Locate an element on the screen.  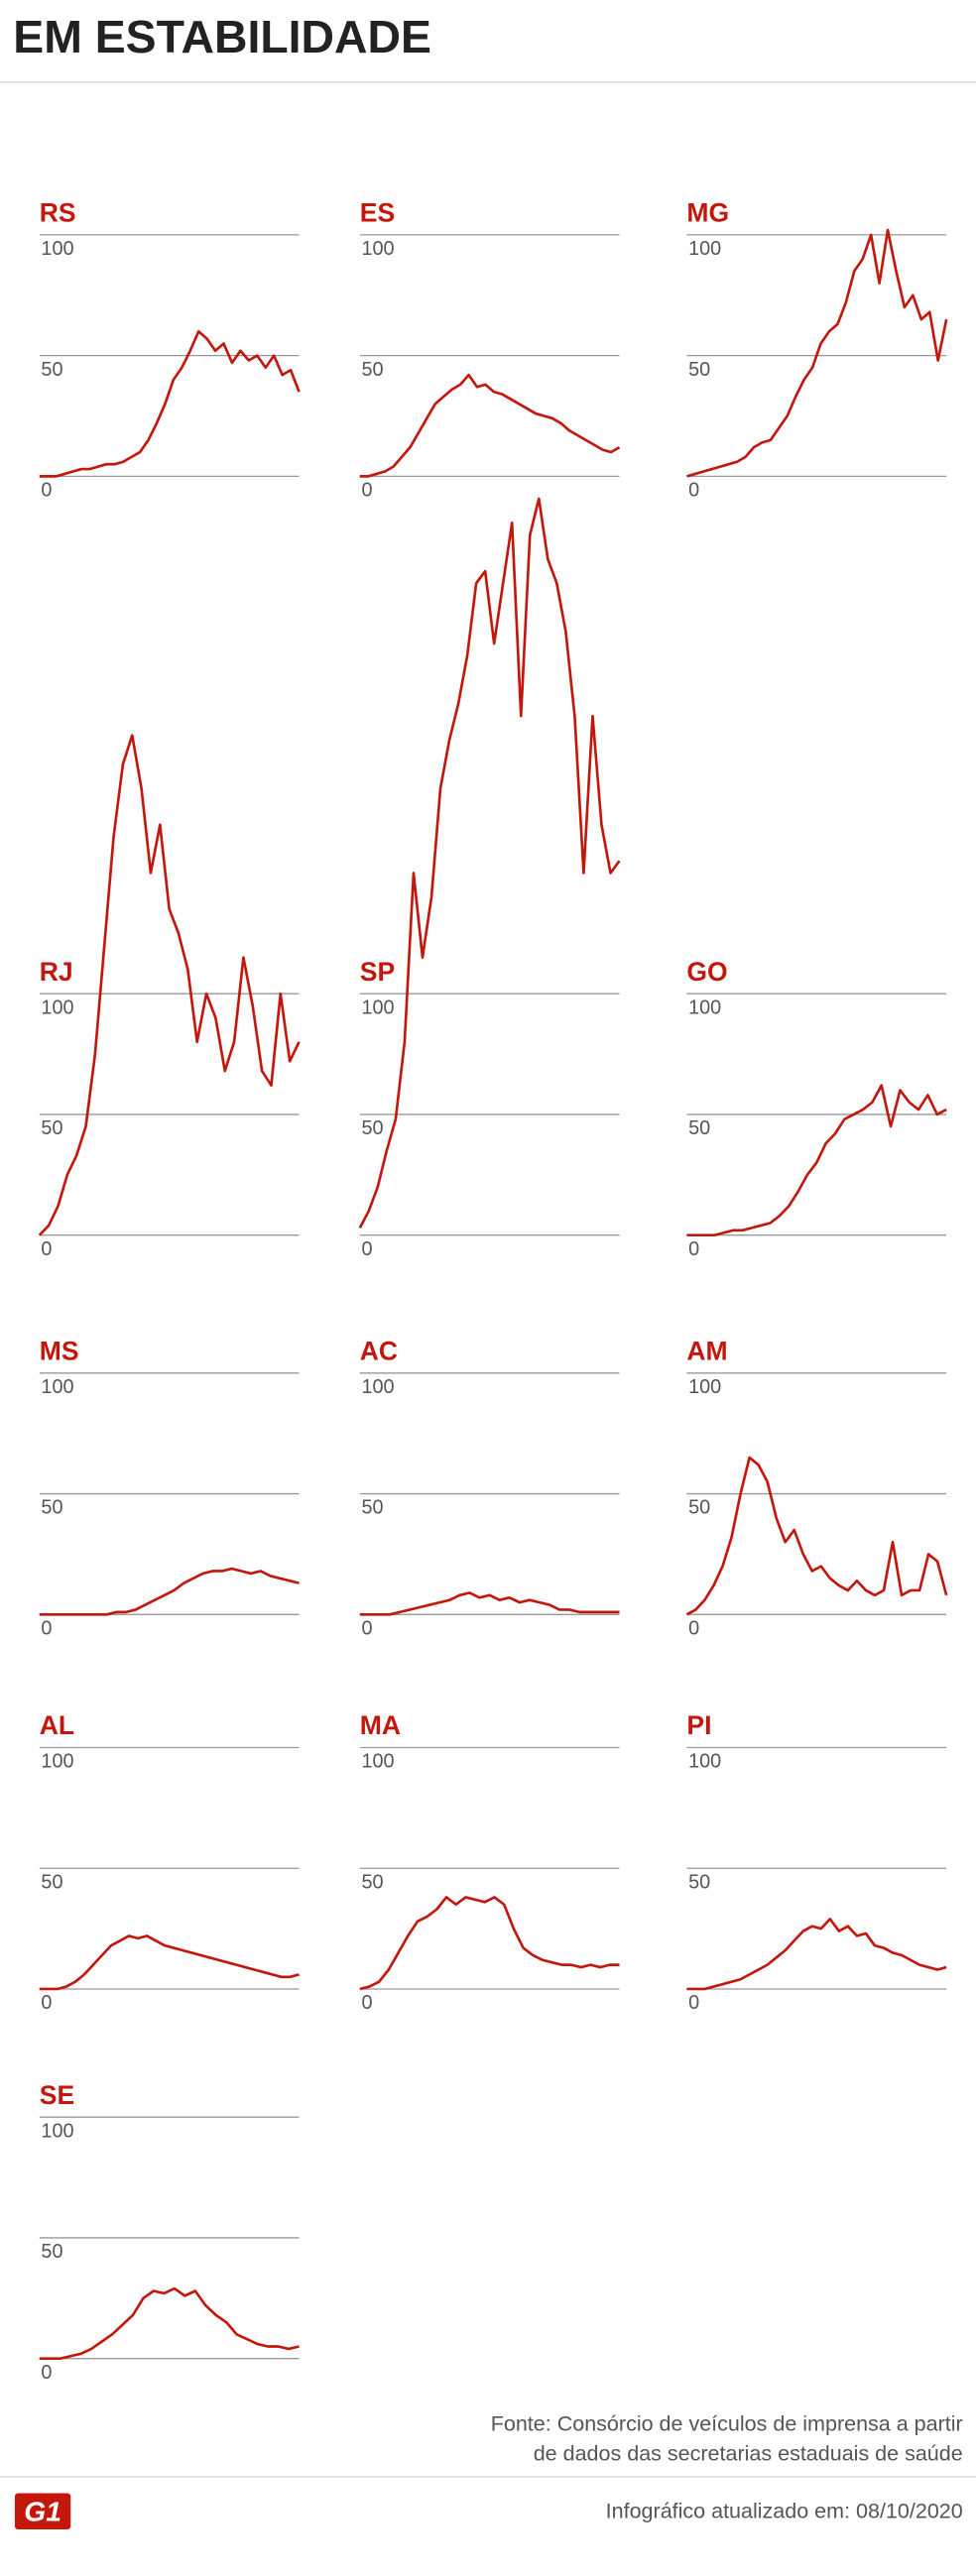
state-label: AL is located at coordinates (57, 1725).